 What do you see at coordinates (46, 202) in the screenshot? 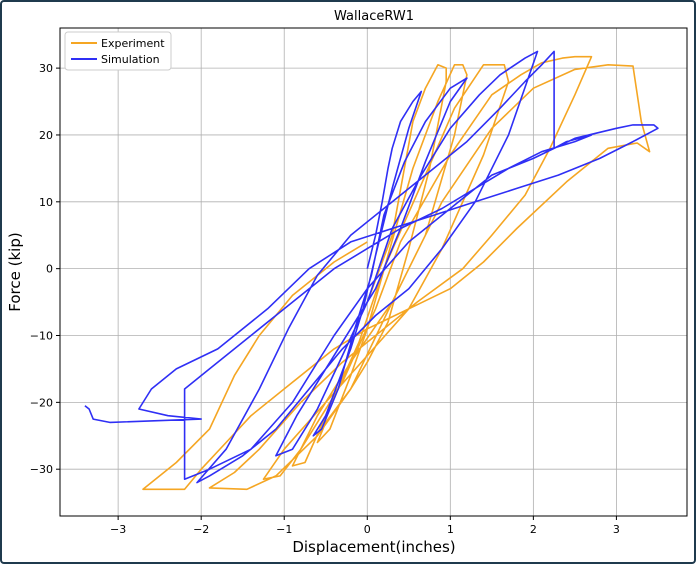
I see `y-tick-label: 10` at bounding box center [46, 202].